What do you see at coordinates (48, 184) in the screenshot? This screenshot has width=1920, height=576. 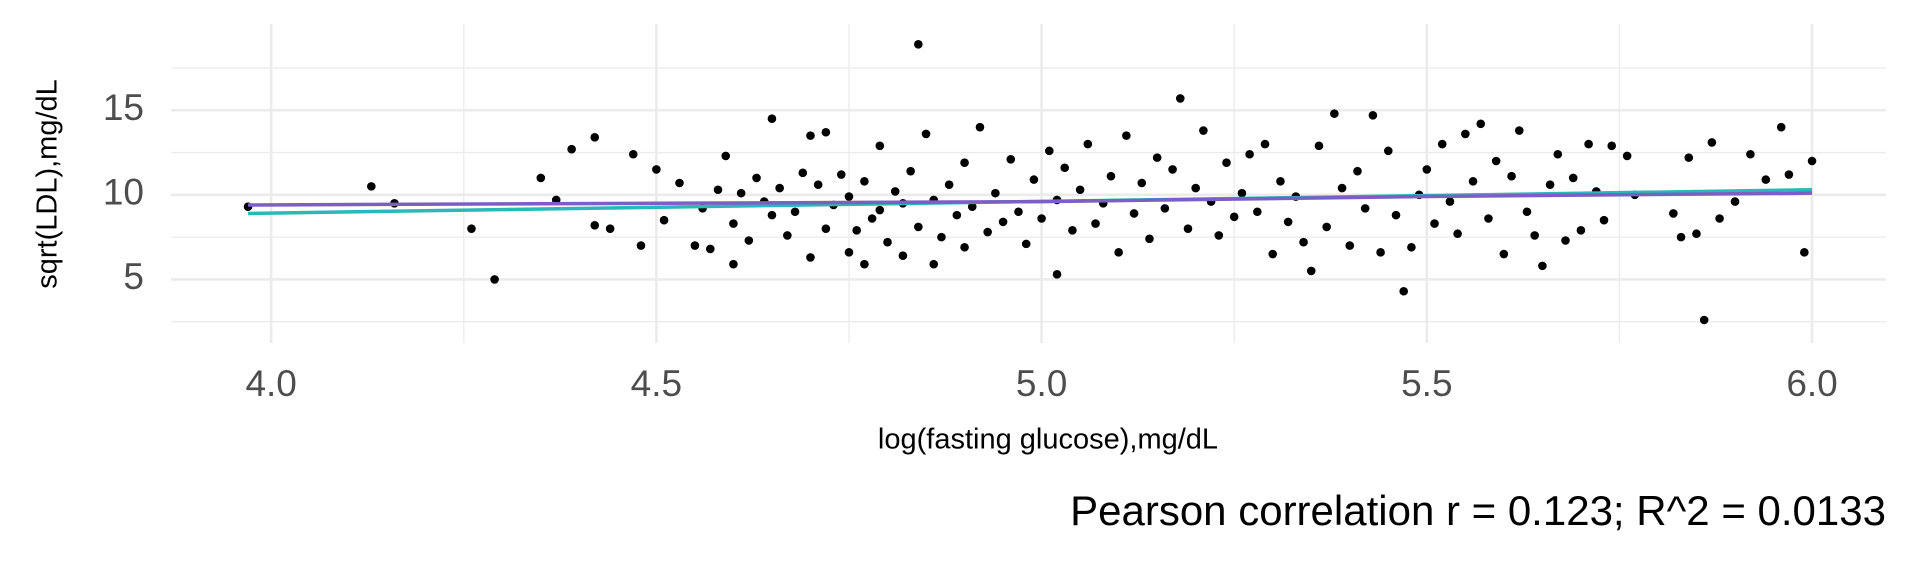 I see `y-axis-title: sqrt(LDL),mg/dL` at bounding box center [48, 184].